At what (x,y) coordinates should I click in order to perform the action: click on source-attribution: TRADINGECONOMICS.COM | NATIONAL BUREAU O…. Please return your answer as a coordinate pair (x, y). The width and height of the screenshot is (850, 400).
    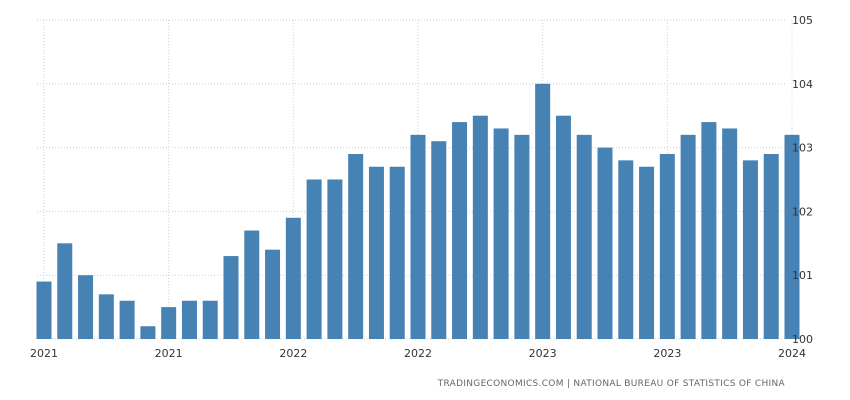
    Looking at the image, I should click on (611, 384).